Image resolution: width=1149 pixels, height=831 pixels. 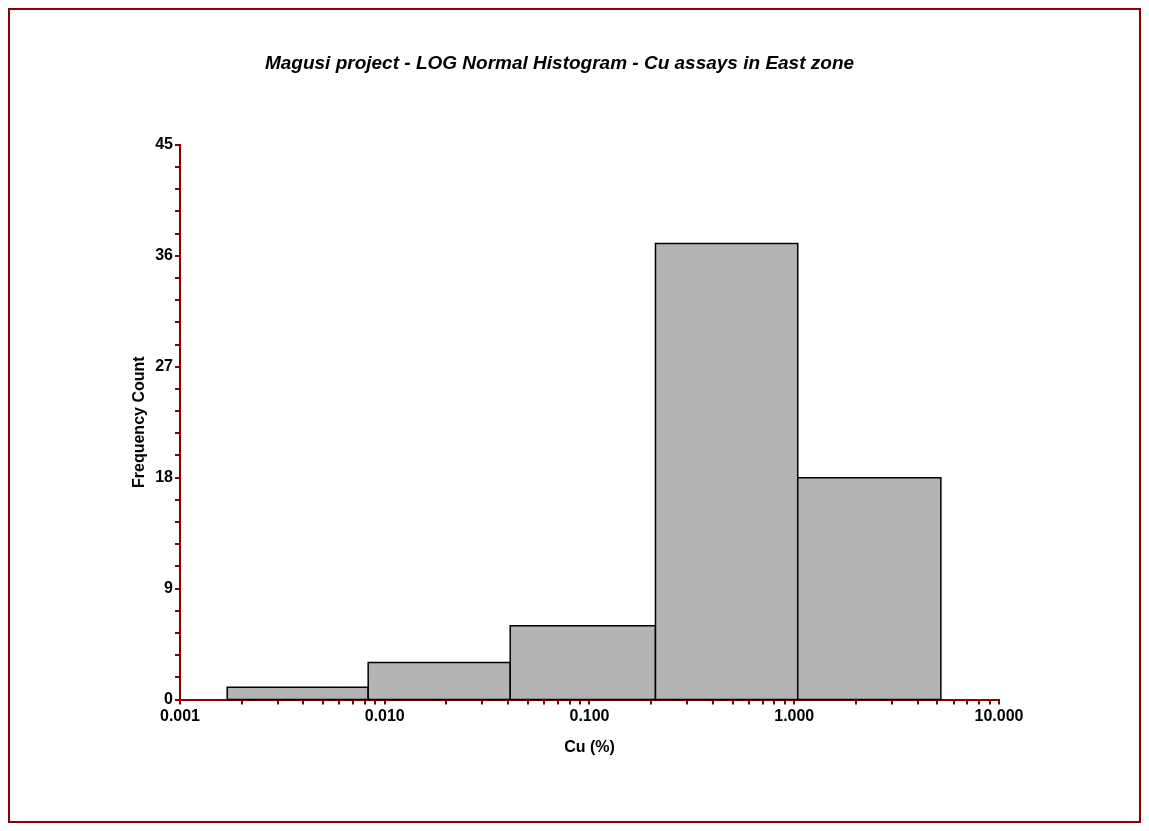 What do you see at coordinates (169, 588) in the screenshot?
I see `y-tick-label: 9` at bounding box center [169, 588].